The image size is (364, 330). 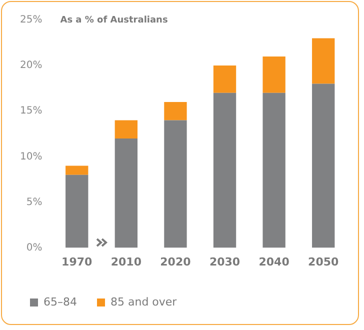 I want to click on chart-title: As a % of Australians, so click(x=114, y=20).